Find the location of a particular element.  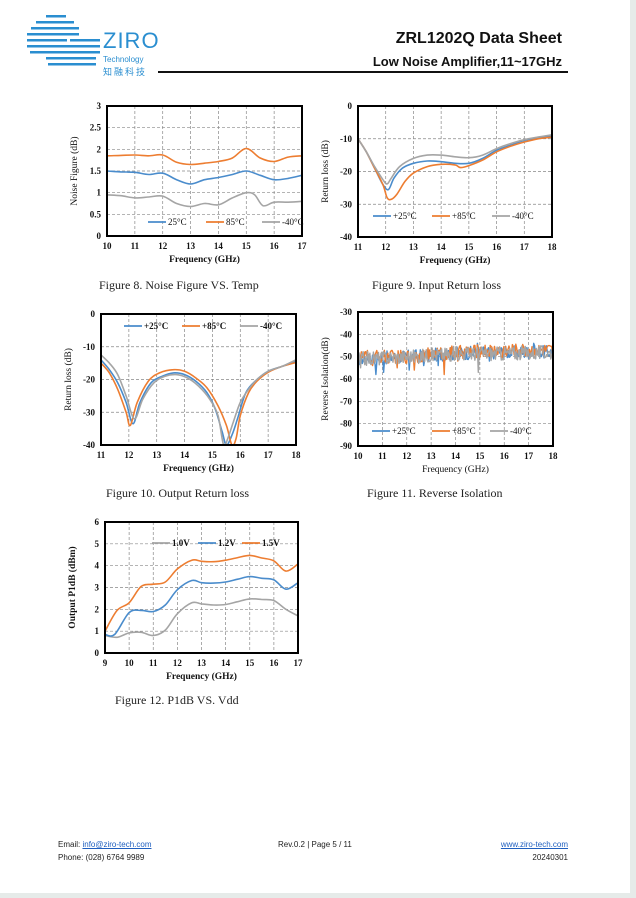

logo-text: ZIRO is located at coordinates (131, 40).